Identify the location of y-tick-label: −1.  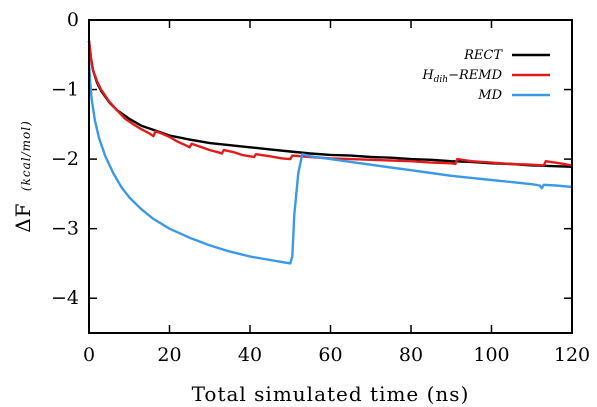
(65, 90).